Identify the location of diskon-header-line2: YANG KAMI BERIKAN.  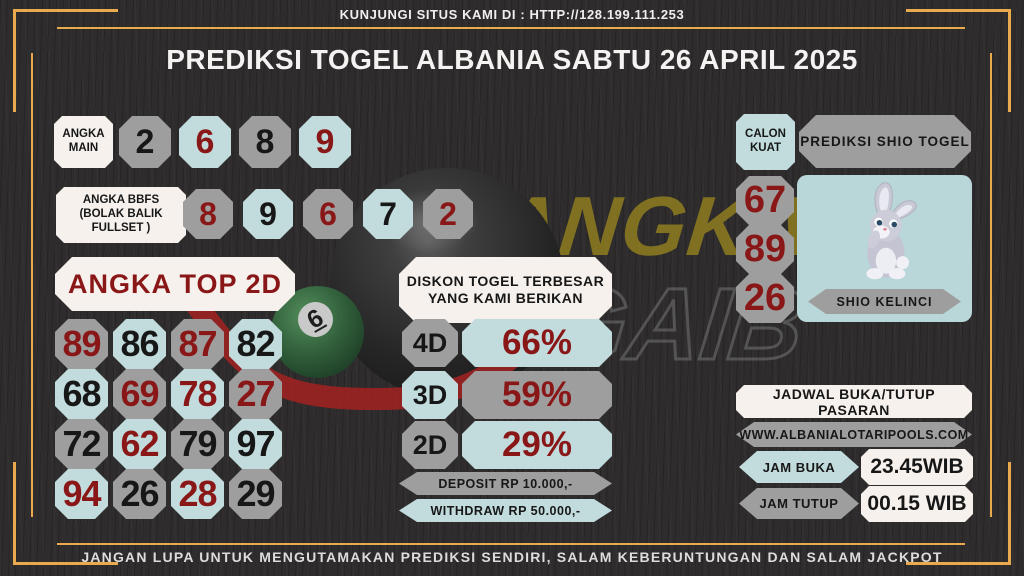
(505, 298).